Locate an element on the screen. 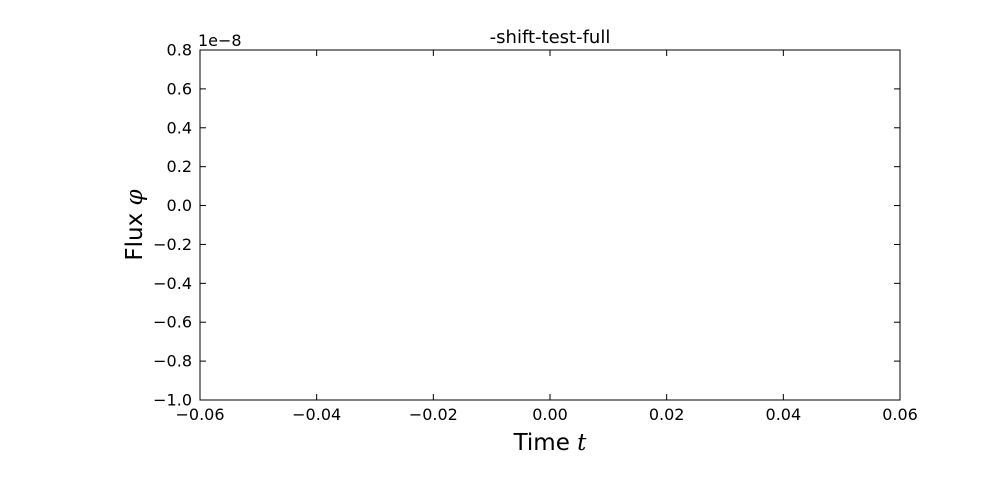  y-tick-label: 0.4 is located at coordinates (179, 127).